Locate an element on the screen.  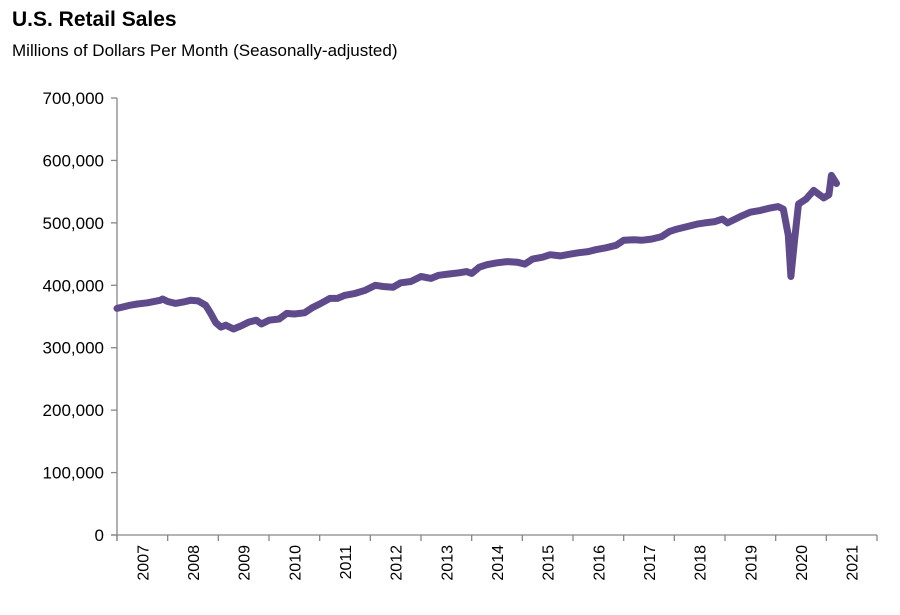
y-tick-label: 700,000 is located at coordinates (73, 98).